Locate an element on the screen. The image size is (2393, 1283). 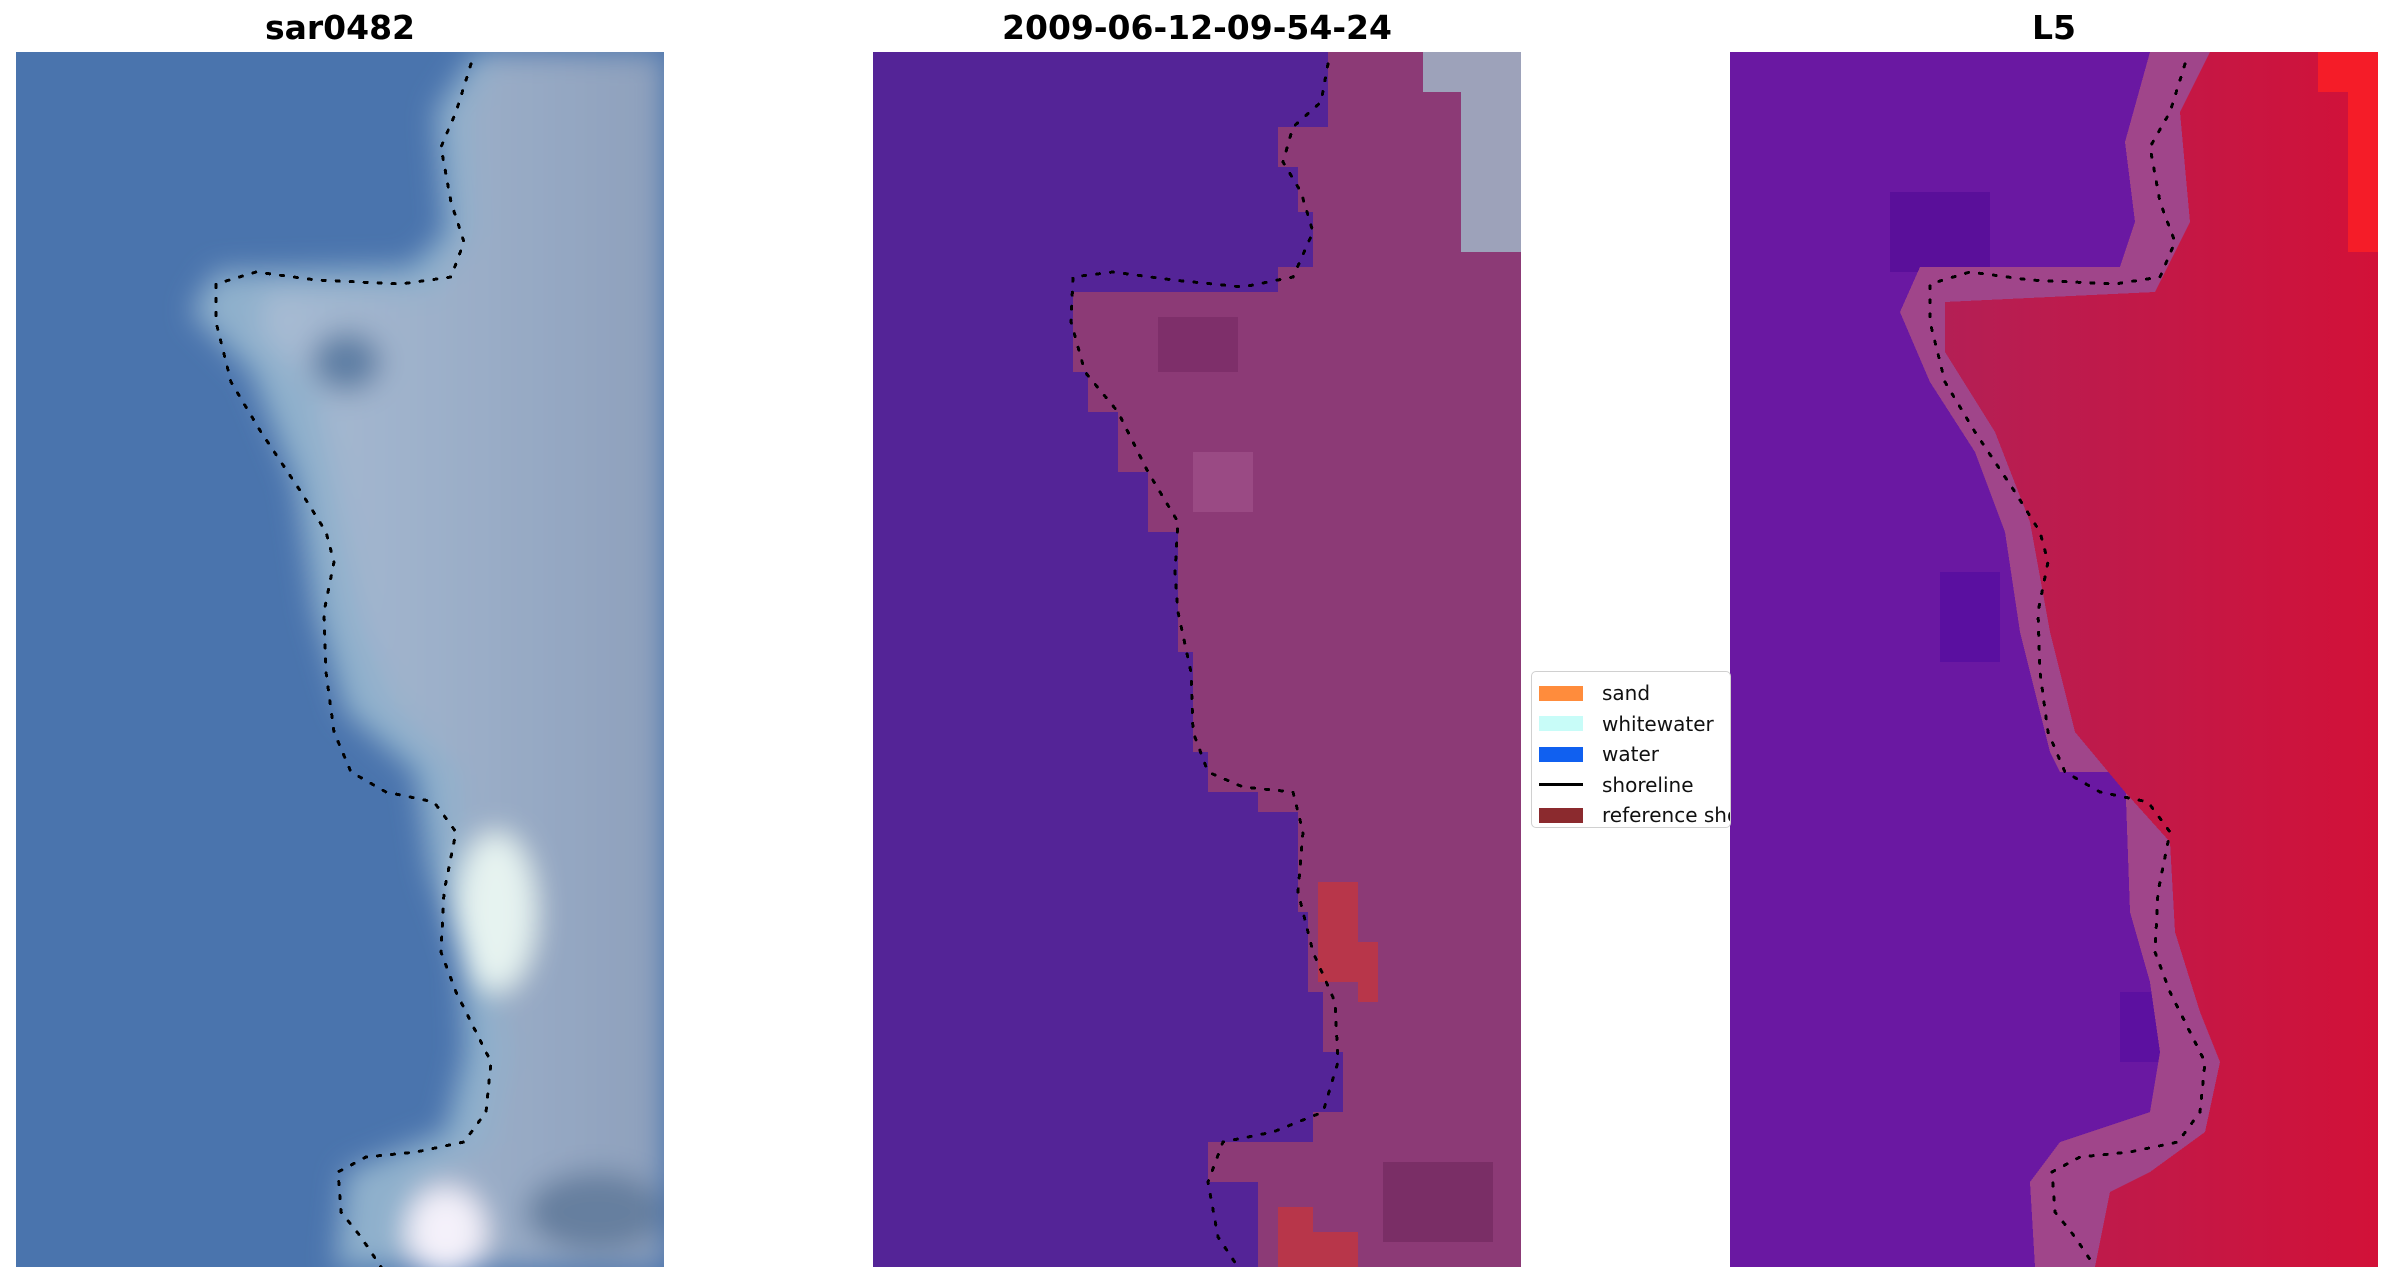
legend-item-reference-shoreline: reference shoreline is located at coordinates (1631, 814).